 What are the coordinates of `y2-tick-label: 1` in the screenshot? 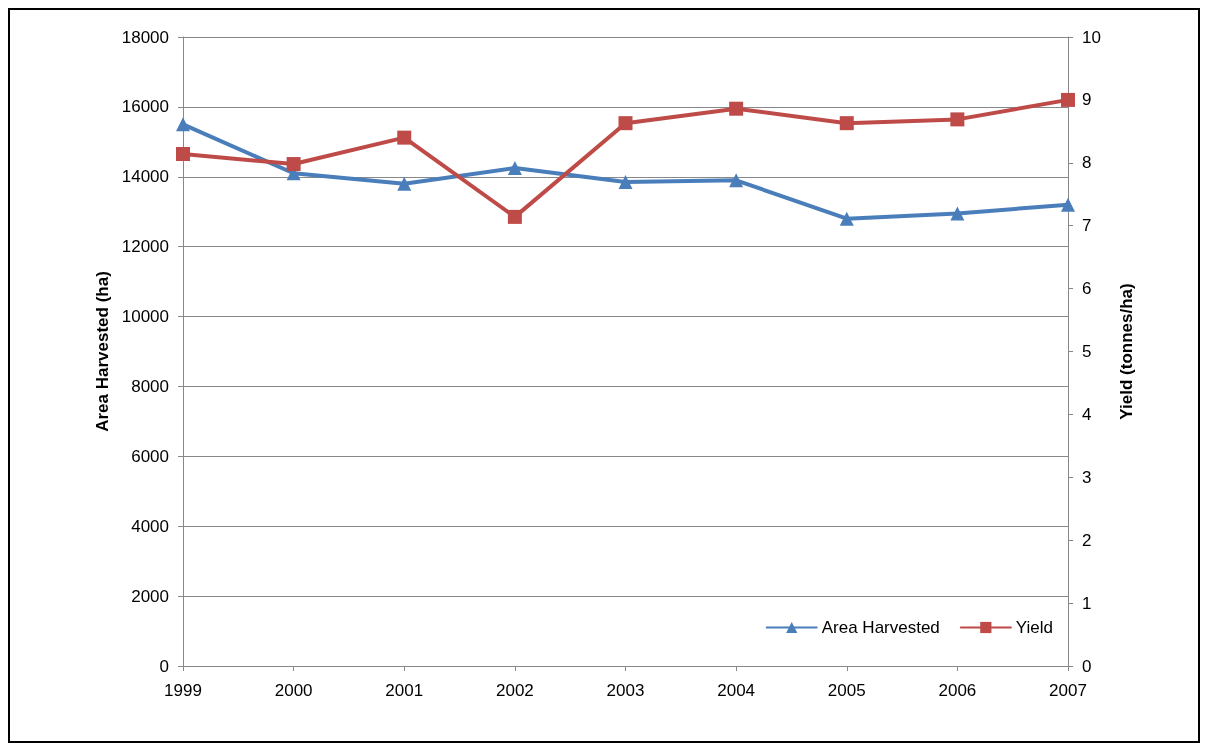 It's located at (1087, 603).